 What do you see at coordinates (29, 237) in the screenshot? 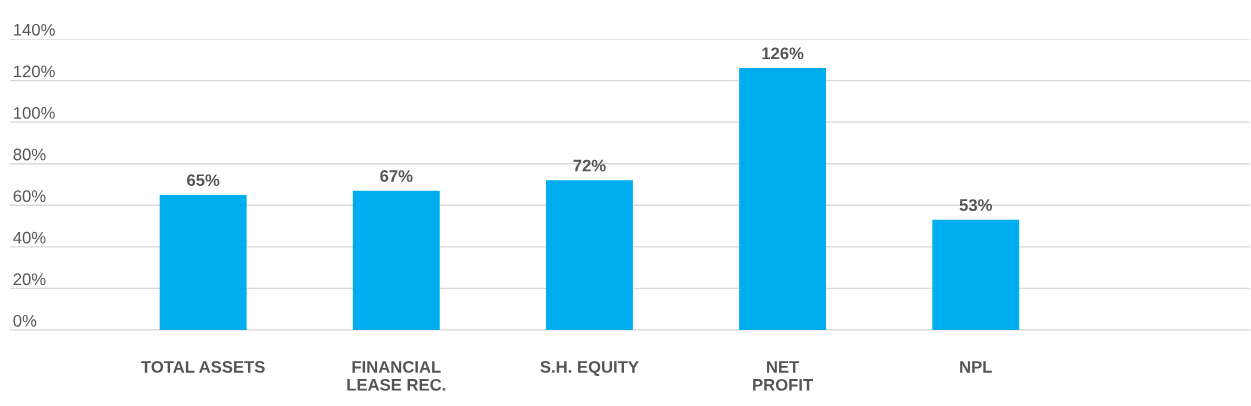
I see `y-tick-label: 40%` at bounding box center [29, 237].